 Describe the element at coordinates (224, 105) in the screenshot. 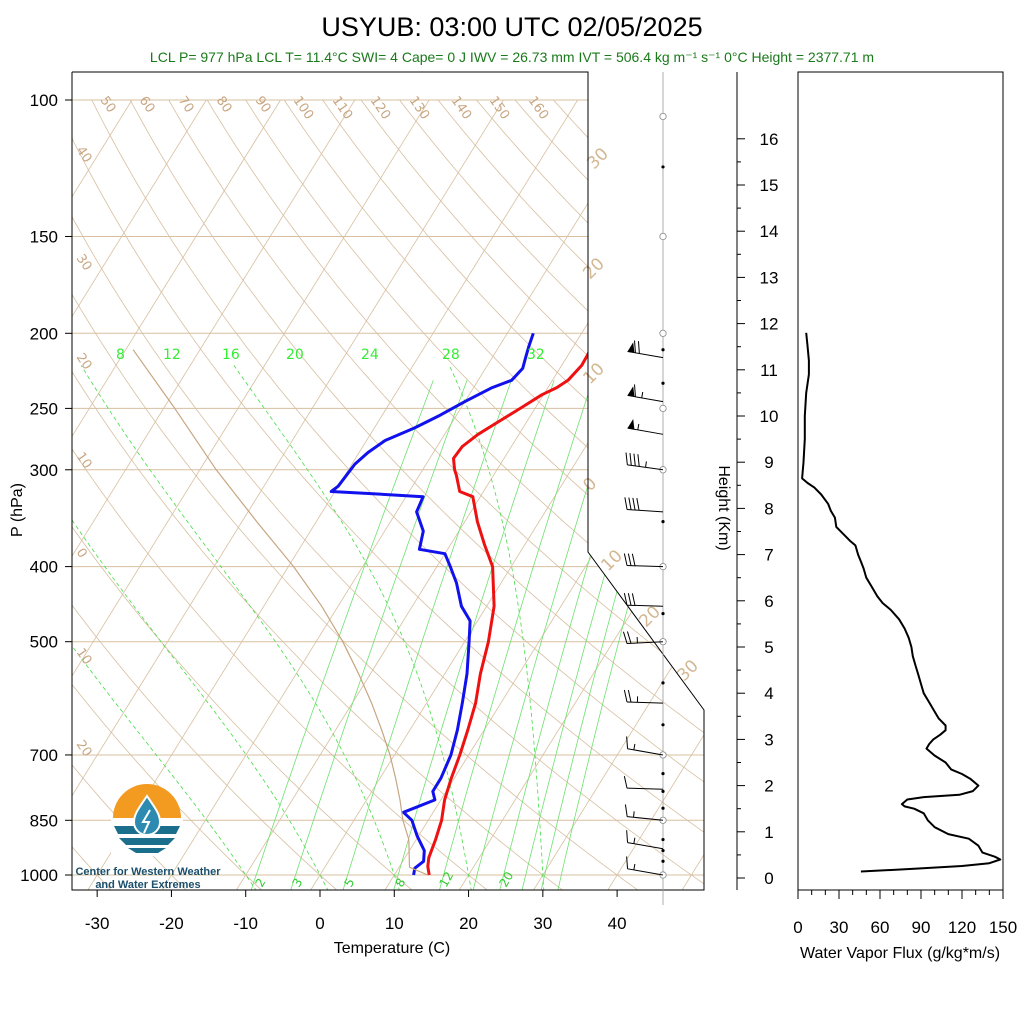

I see `isotherm-label: 80` at that location.